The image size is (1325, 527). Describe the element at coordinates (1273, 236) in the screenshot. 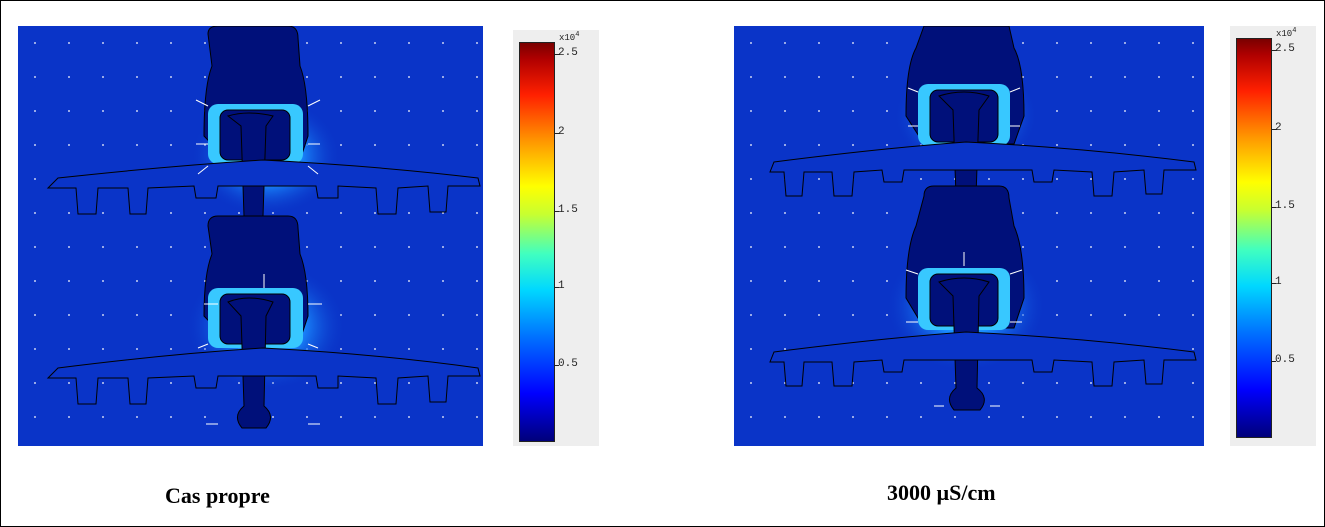

I see `colorbar-3000: x104 2.5 2 1.5 1 0.5` at that location.